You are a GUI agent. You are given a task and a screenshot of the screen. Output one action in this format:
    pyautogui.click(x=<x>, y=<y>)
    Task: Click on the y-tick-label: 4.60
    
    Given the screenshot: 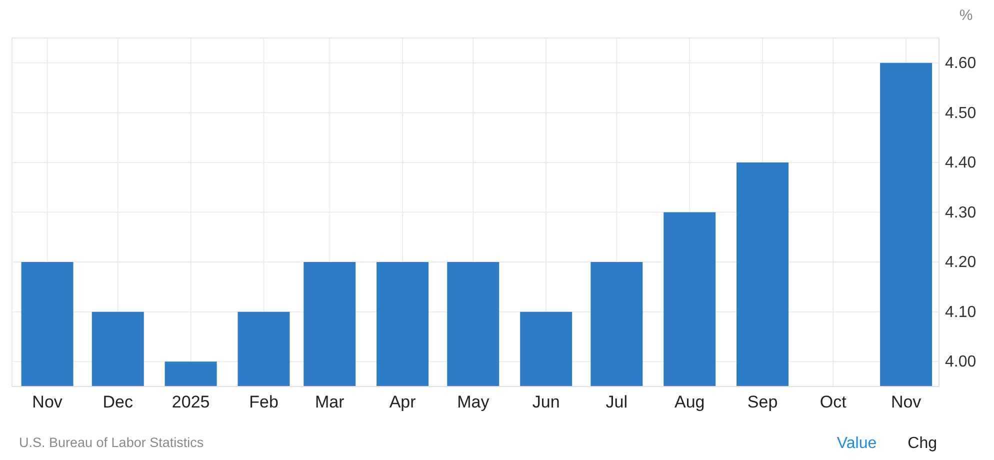 What is the action you would take?
    pyautogui.click(x=960, y=63)
    